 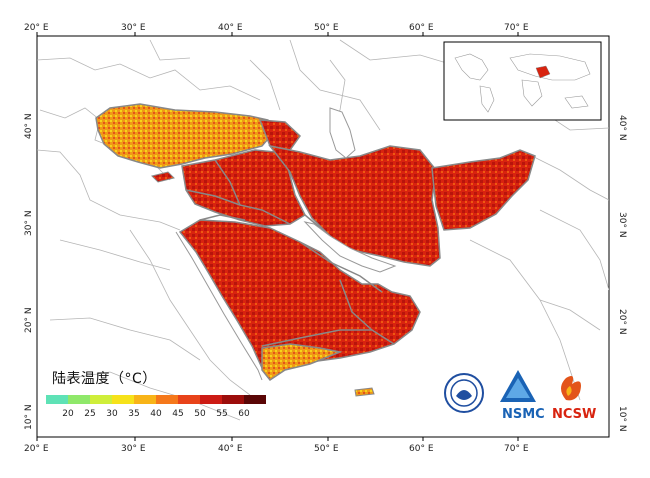 I want to click on legend-tick-label: 55, so click(x=221, y=414).